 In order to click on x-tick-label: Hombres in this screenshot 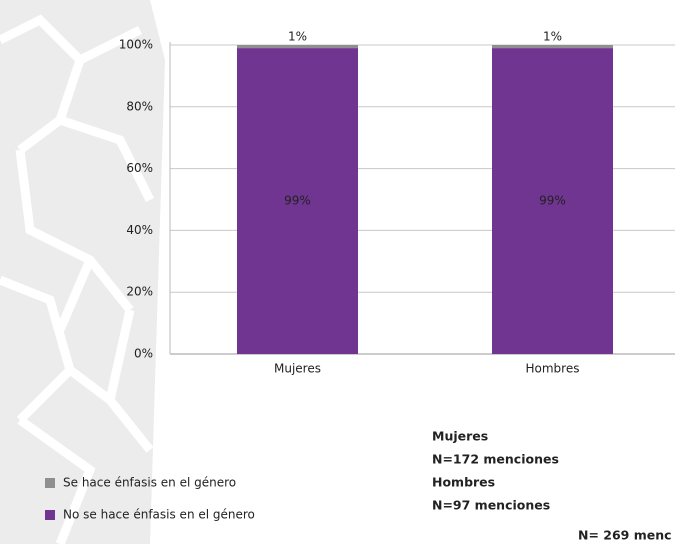, I will do `click(553, 369)`.